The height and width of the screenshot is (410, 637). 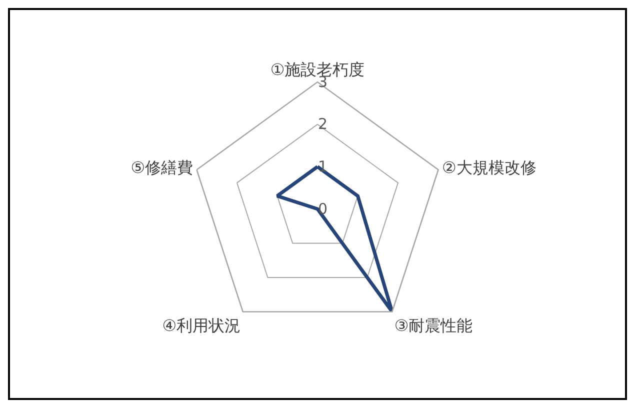 What do you see at coordinates (162, 167) in the screenshot?
I see `spoke-label: ⑤修繕費` at bounding box center [162, 167].